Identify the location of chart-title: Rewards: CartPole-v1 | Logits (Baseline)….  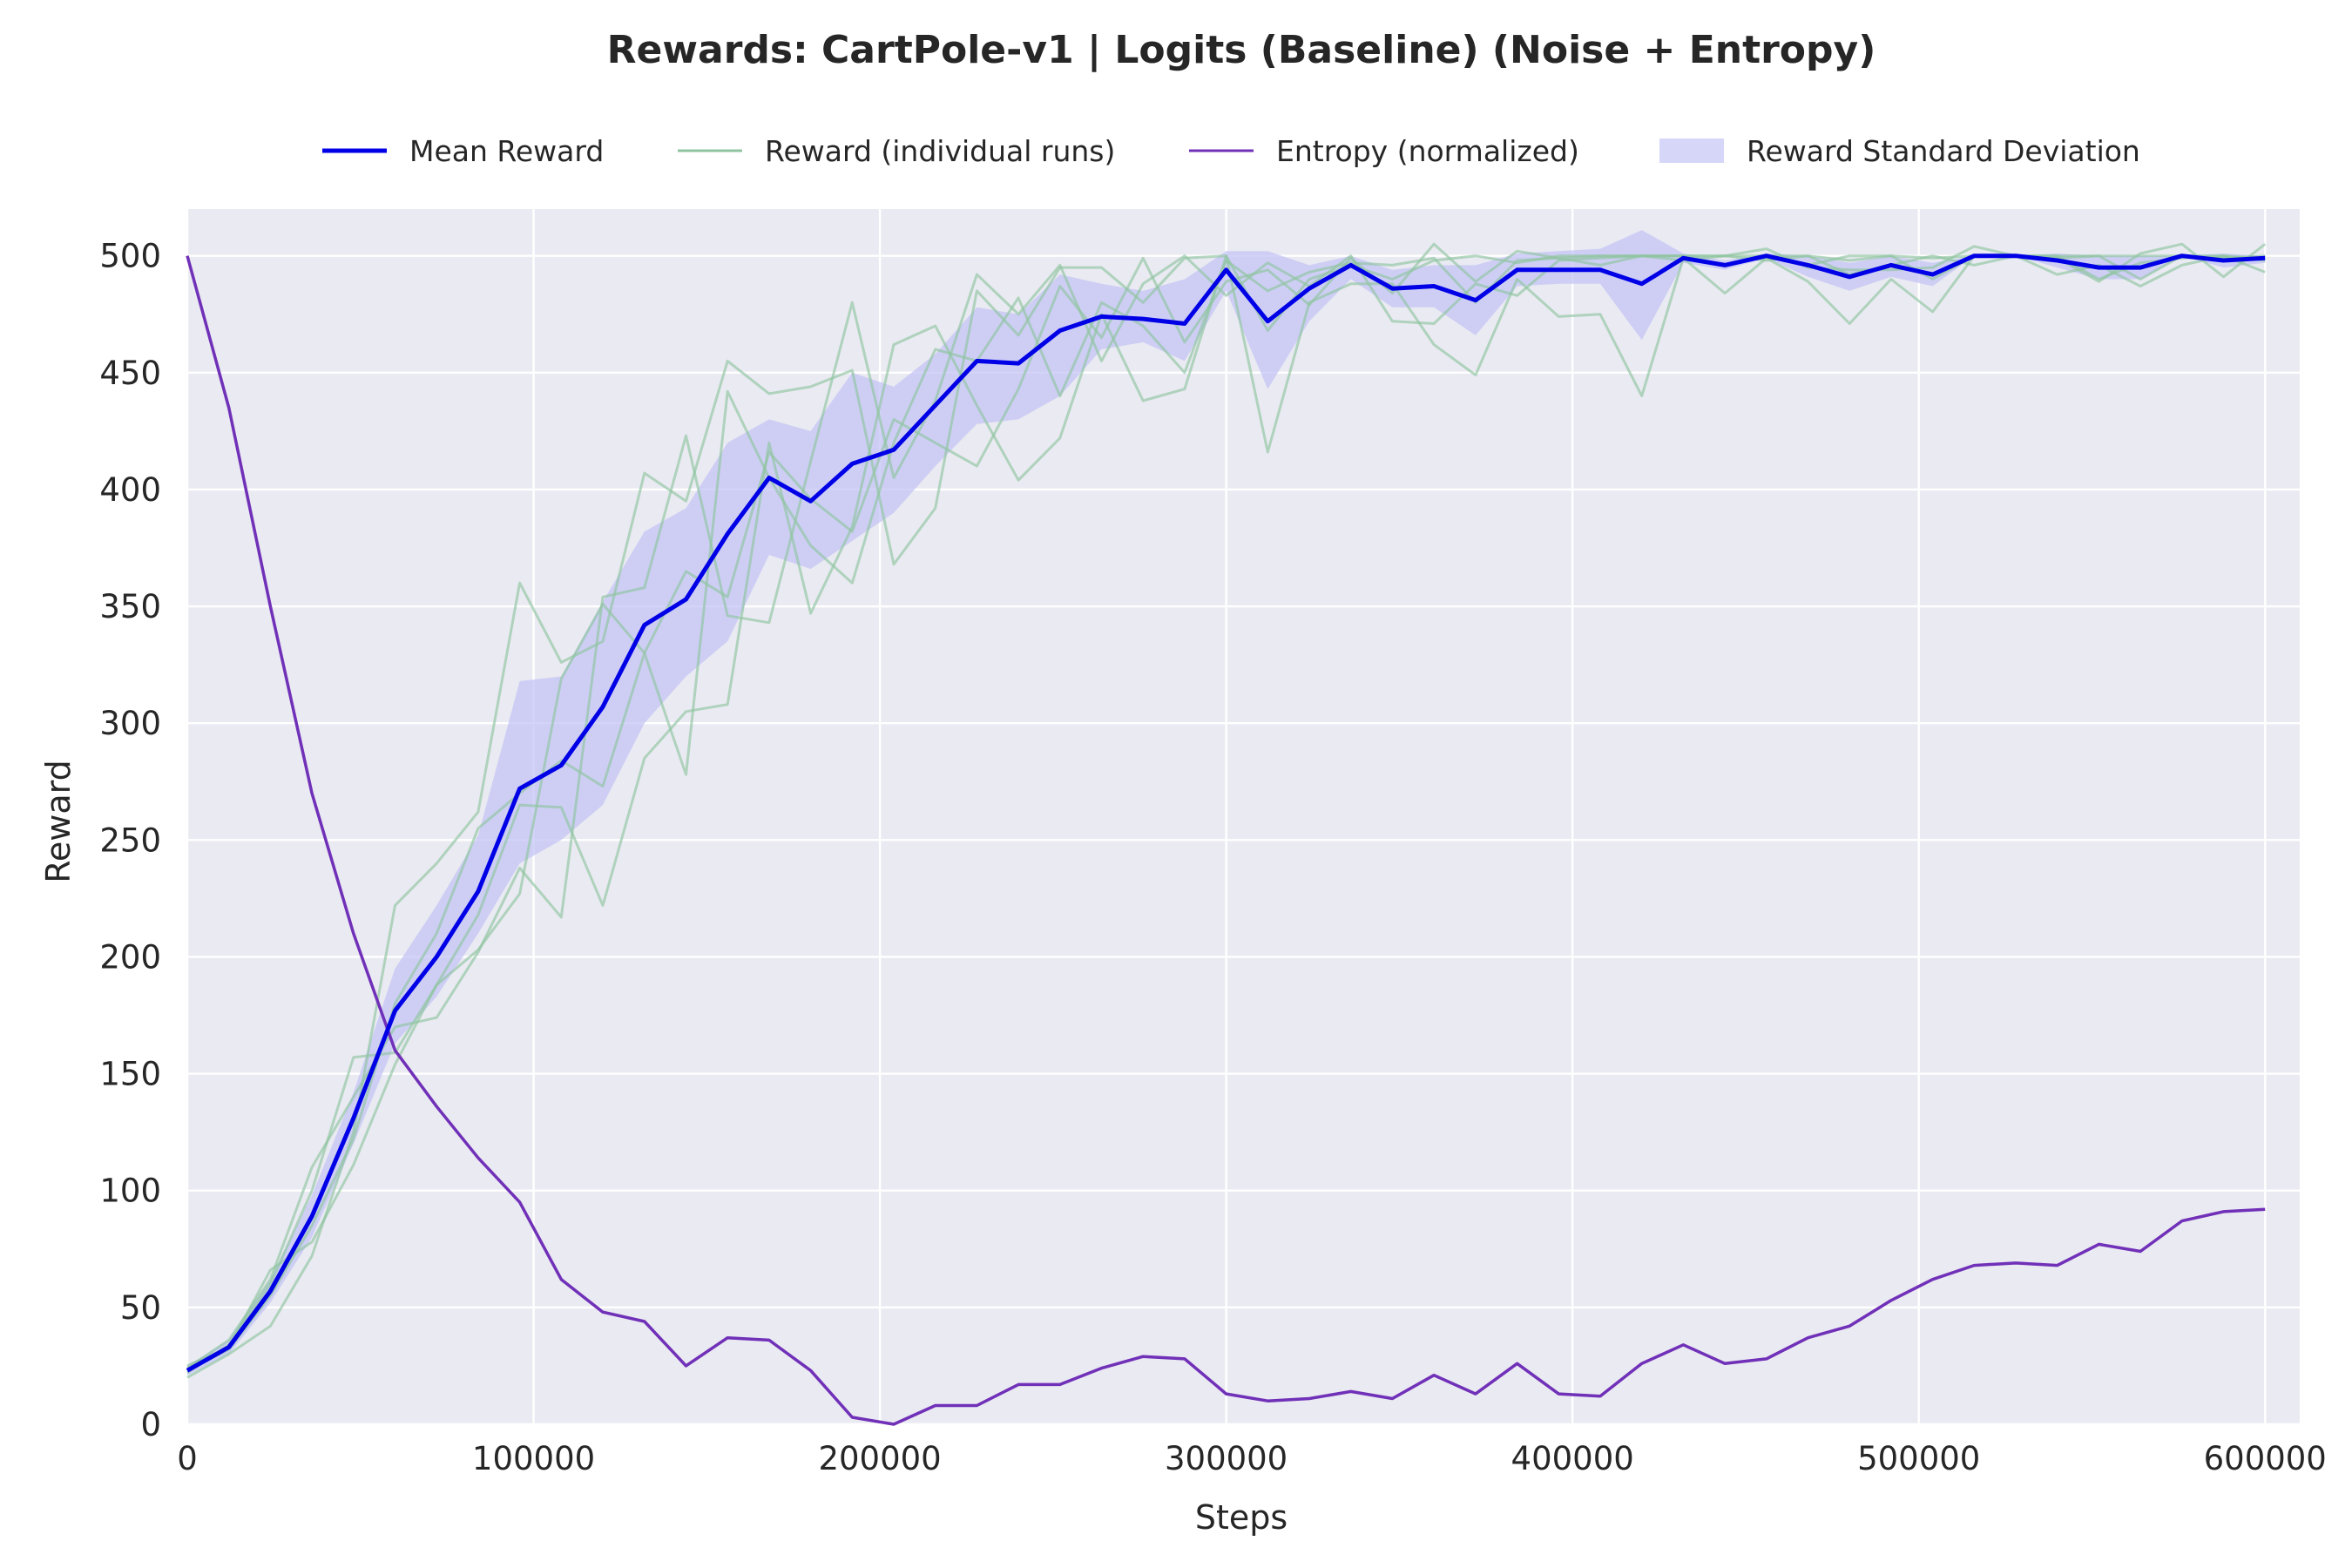
(1241, 50).